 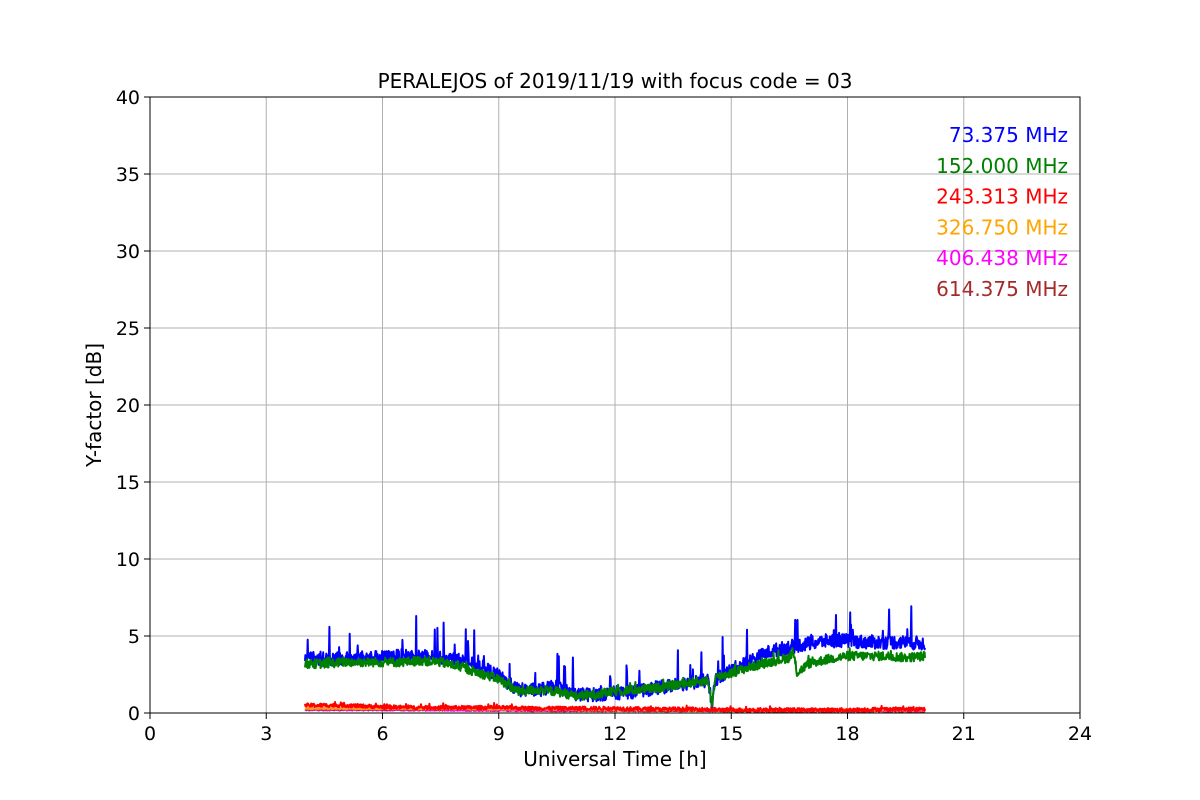 What do you see at coordinates (128, 406) in the screenshot?
I see `y-tick-label-4: 20` at bounding box center [128, 406].